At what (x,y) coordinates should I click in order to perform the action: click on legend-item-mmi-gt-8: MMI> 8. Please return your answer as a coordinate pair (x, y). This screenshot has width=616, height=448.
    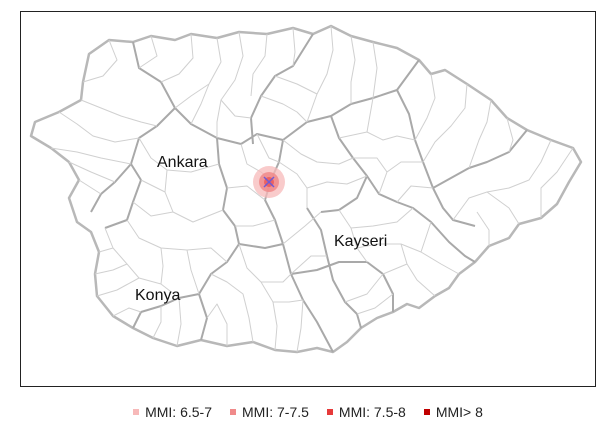
    Looking at the image, I should click on (453, 412).